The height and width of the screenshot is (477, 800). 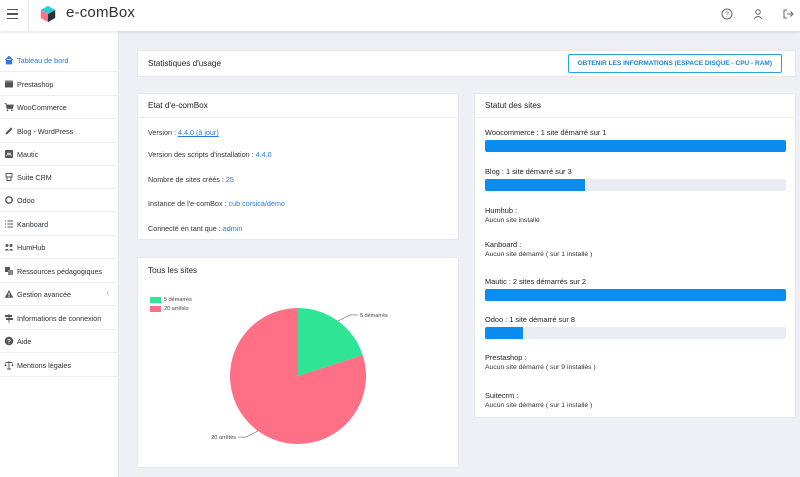 I want to click on menu-toggle-icon, so click(x=12, y=14).